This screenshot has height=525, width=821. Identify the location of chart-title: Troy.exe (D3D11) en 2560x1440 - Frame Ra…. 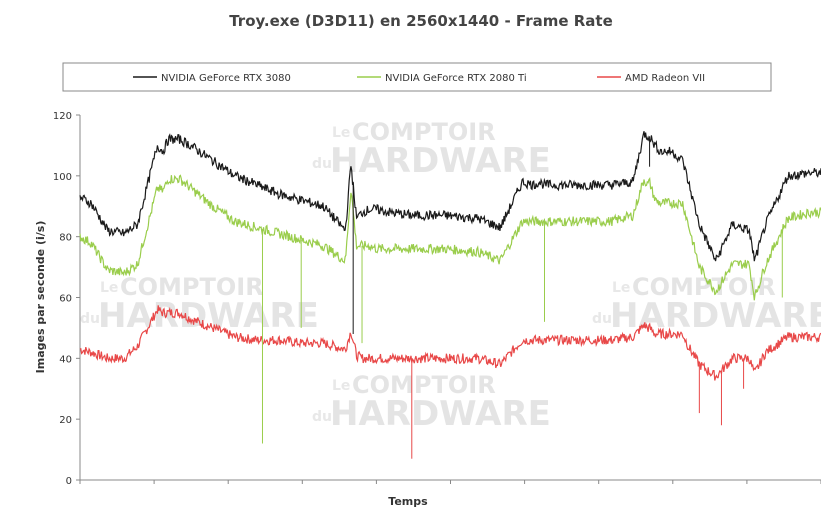
(421, 21).